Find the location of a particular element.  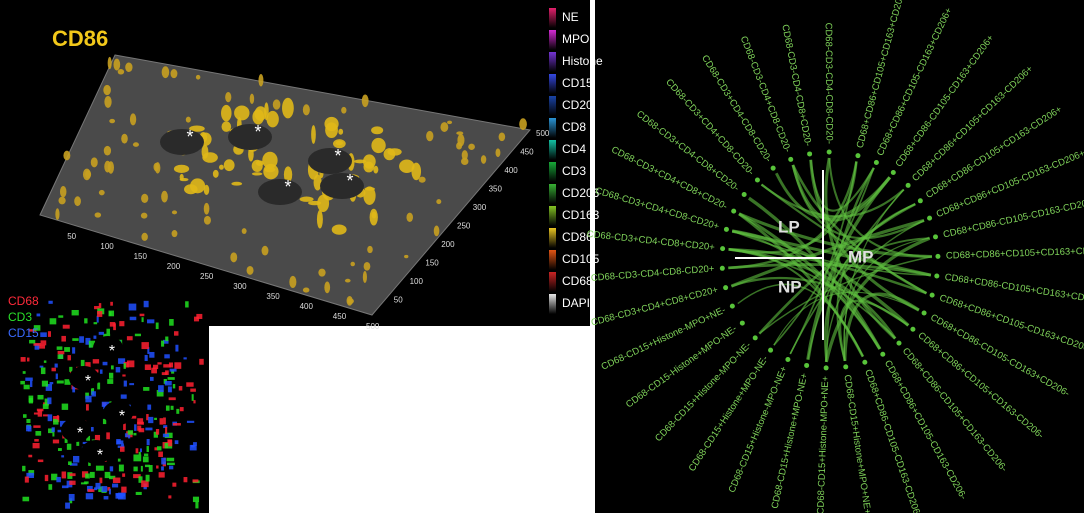

axis-tick-label: 50 is located at coordinates (398, 300).